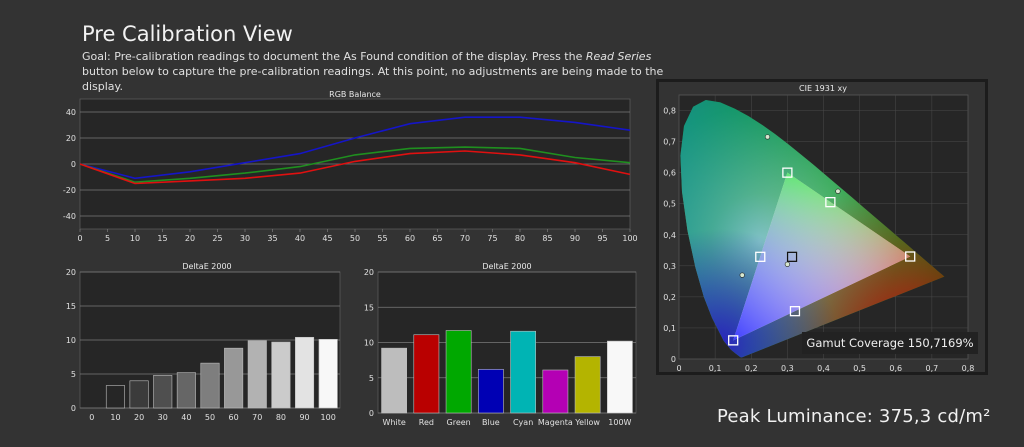 The image size is (1024, 447). Describe the element at coordinates (790, 206) in the screenshot. I see `cie-target-points` at that location.